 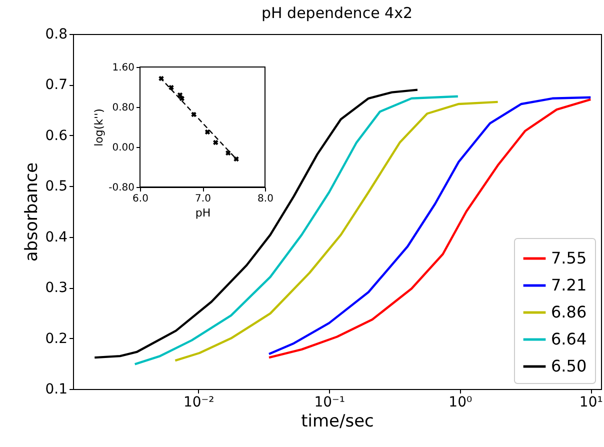 What do you see at coordinates (330, 402) in the screenshot?
I see `x-tick-label: 10⁻¹` at bounding box center [330, 402].